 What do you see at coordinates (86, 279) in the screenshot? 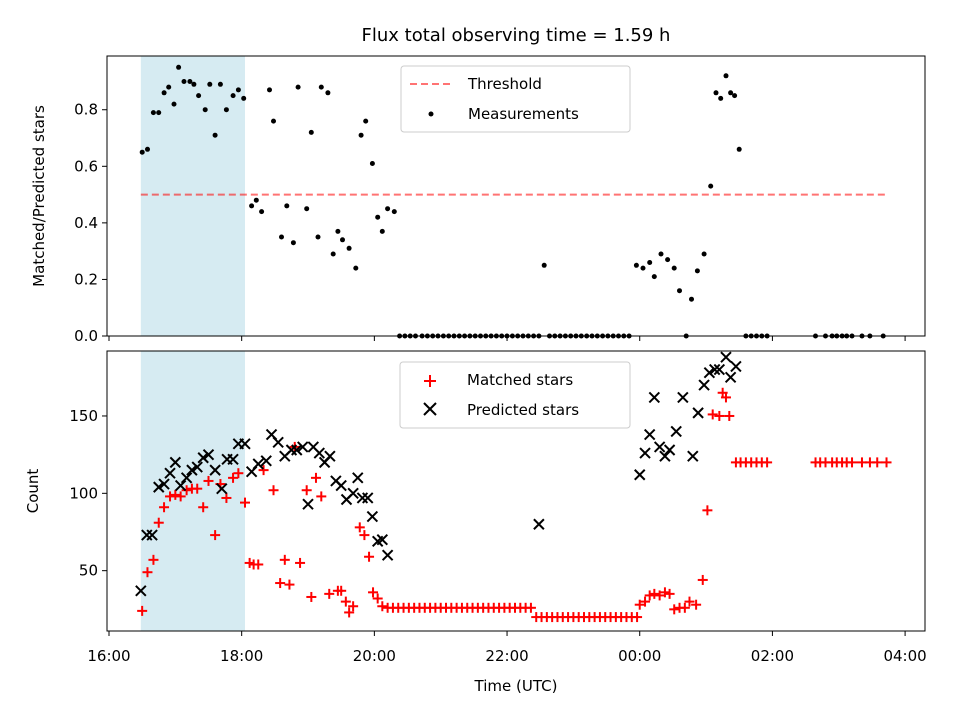
I see `y-tick-label: 0.2` at bounding box center [86, 279].